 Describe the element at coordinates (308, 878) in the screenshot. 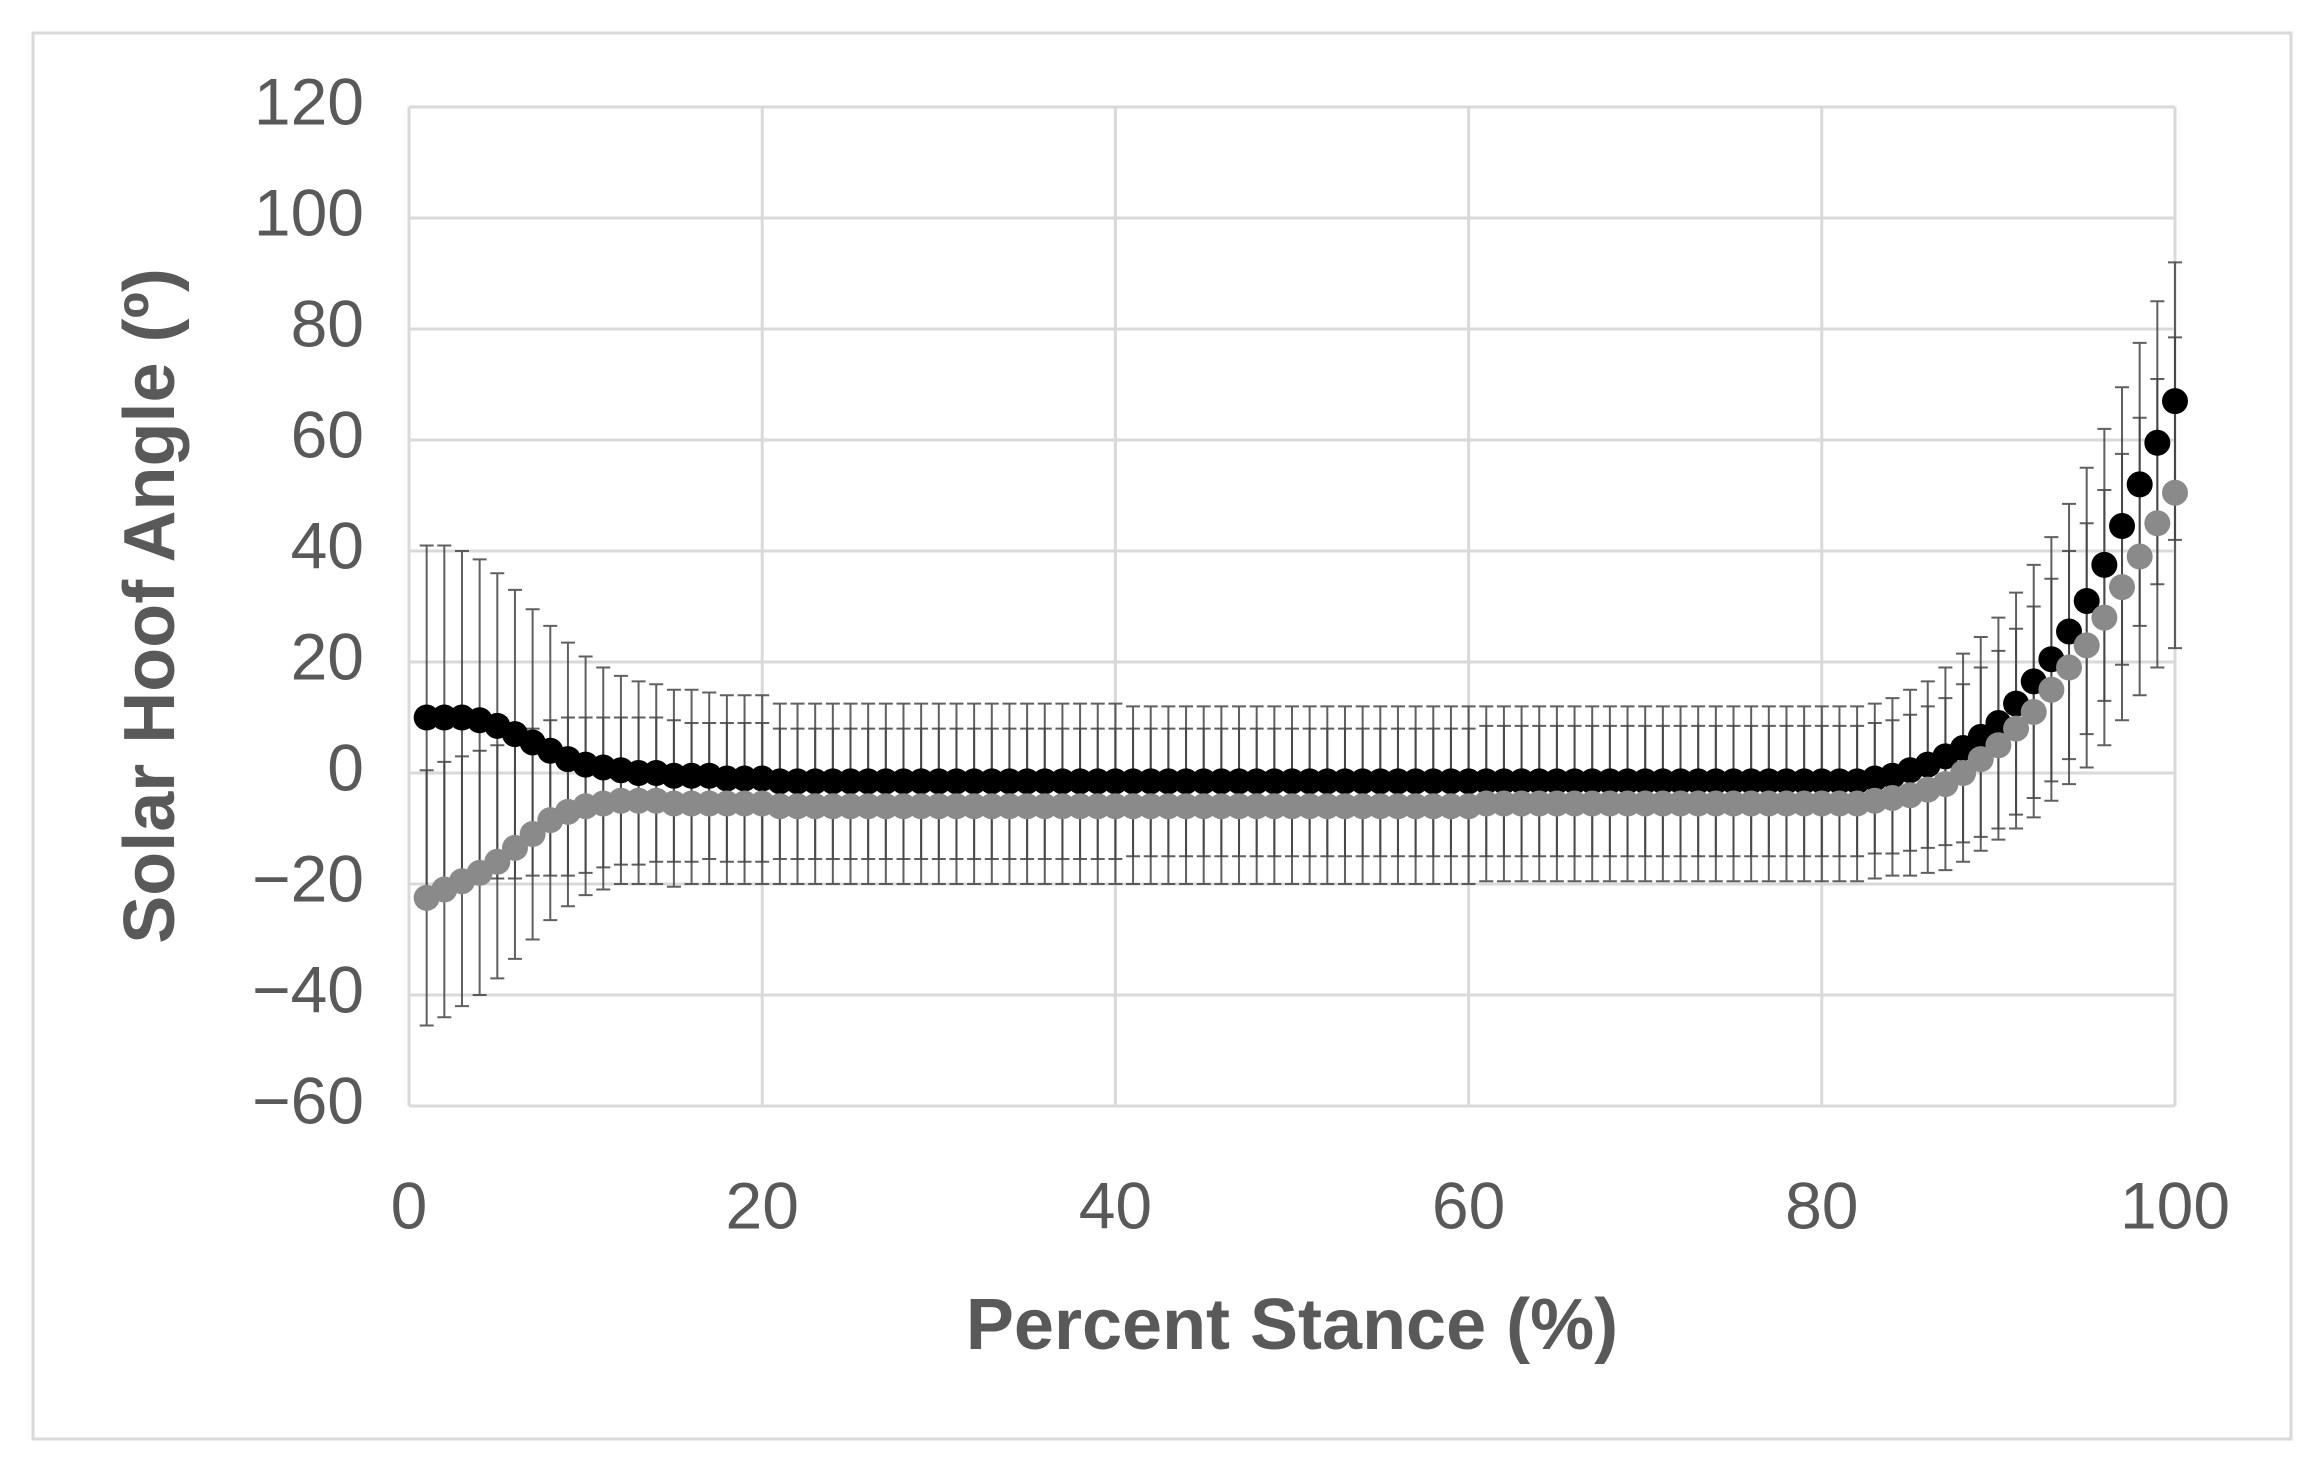

I see `y-tick-label: −20` at that location.